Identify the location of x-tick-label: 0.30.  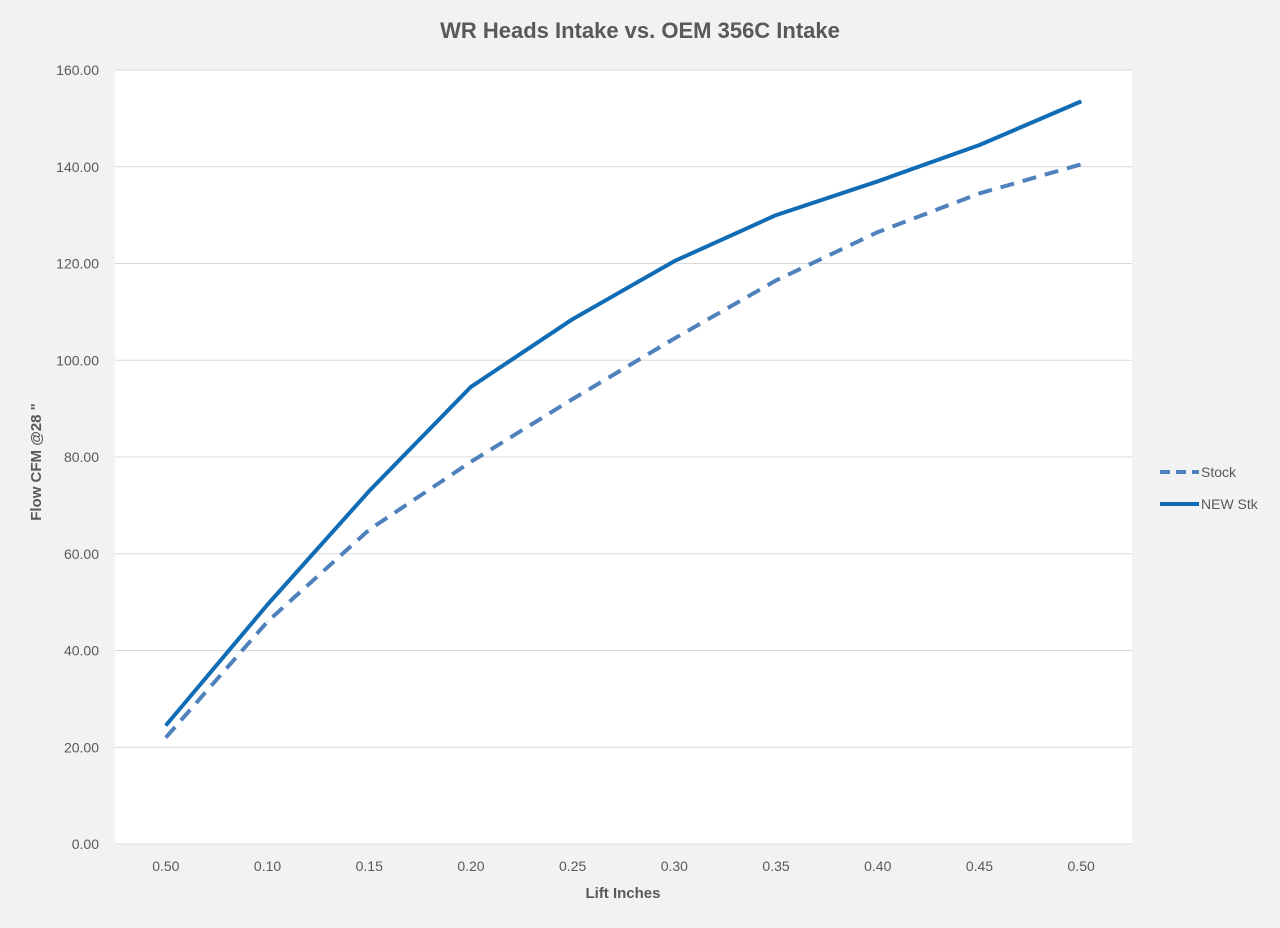
(674, 866).